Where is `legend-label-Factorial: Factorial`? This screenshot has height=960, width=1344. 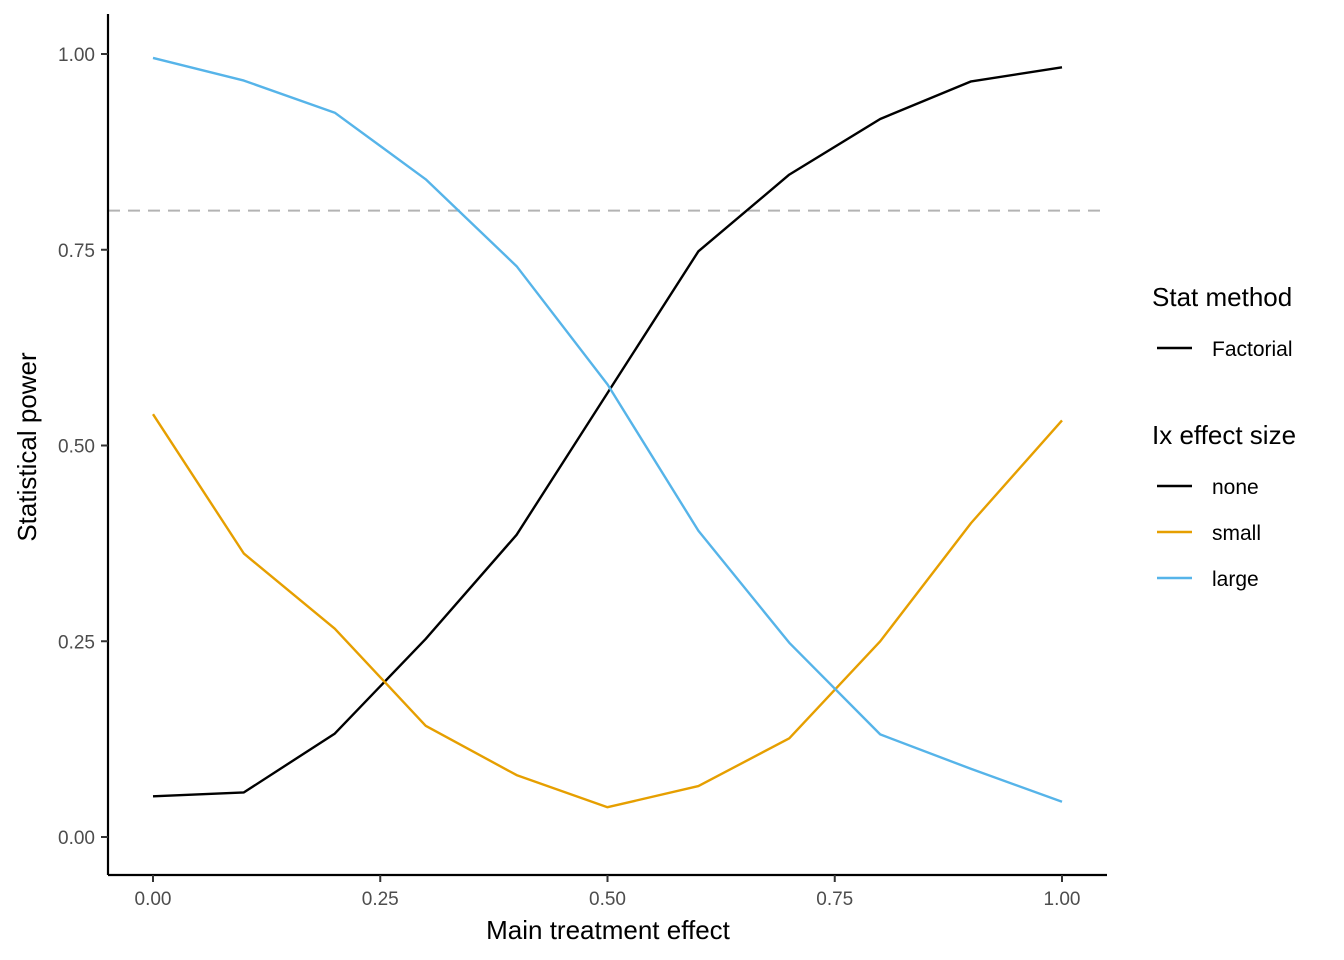
legend-label-Factorial: Factorial is located at coordinates (1252, 349).